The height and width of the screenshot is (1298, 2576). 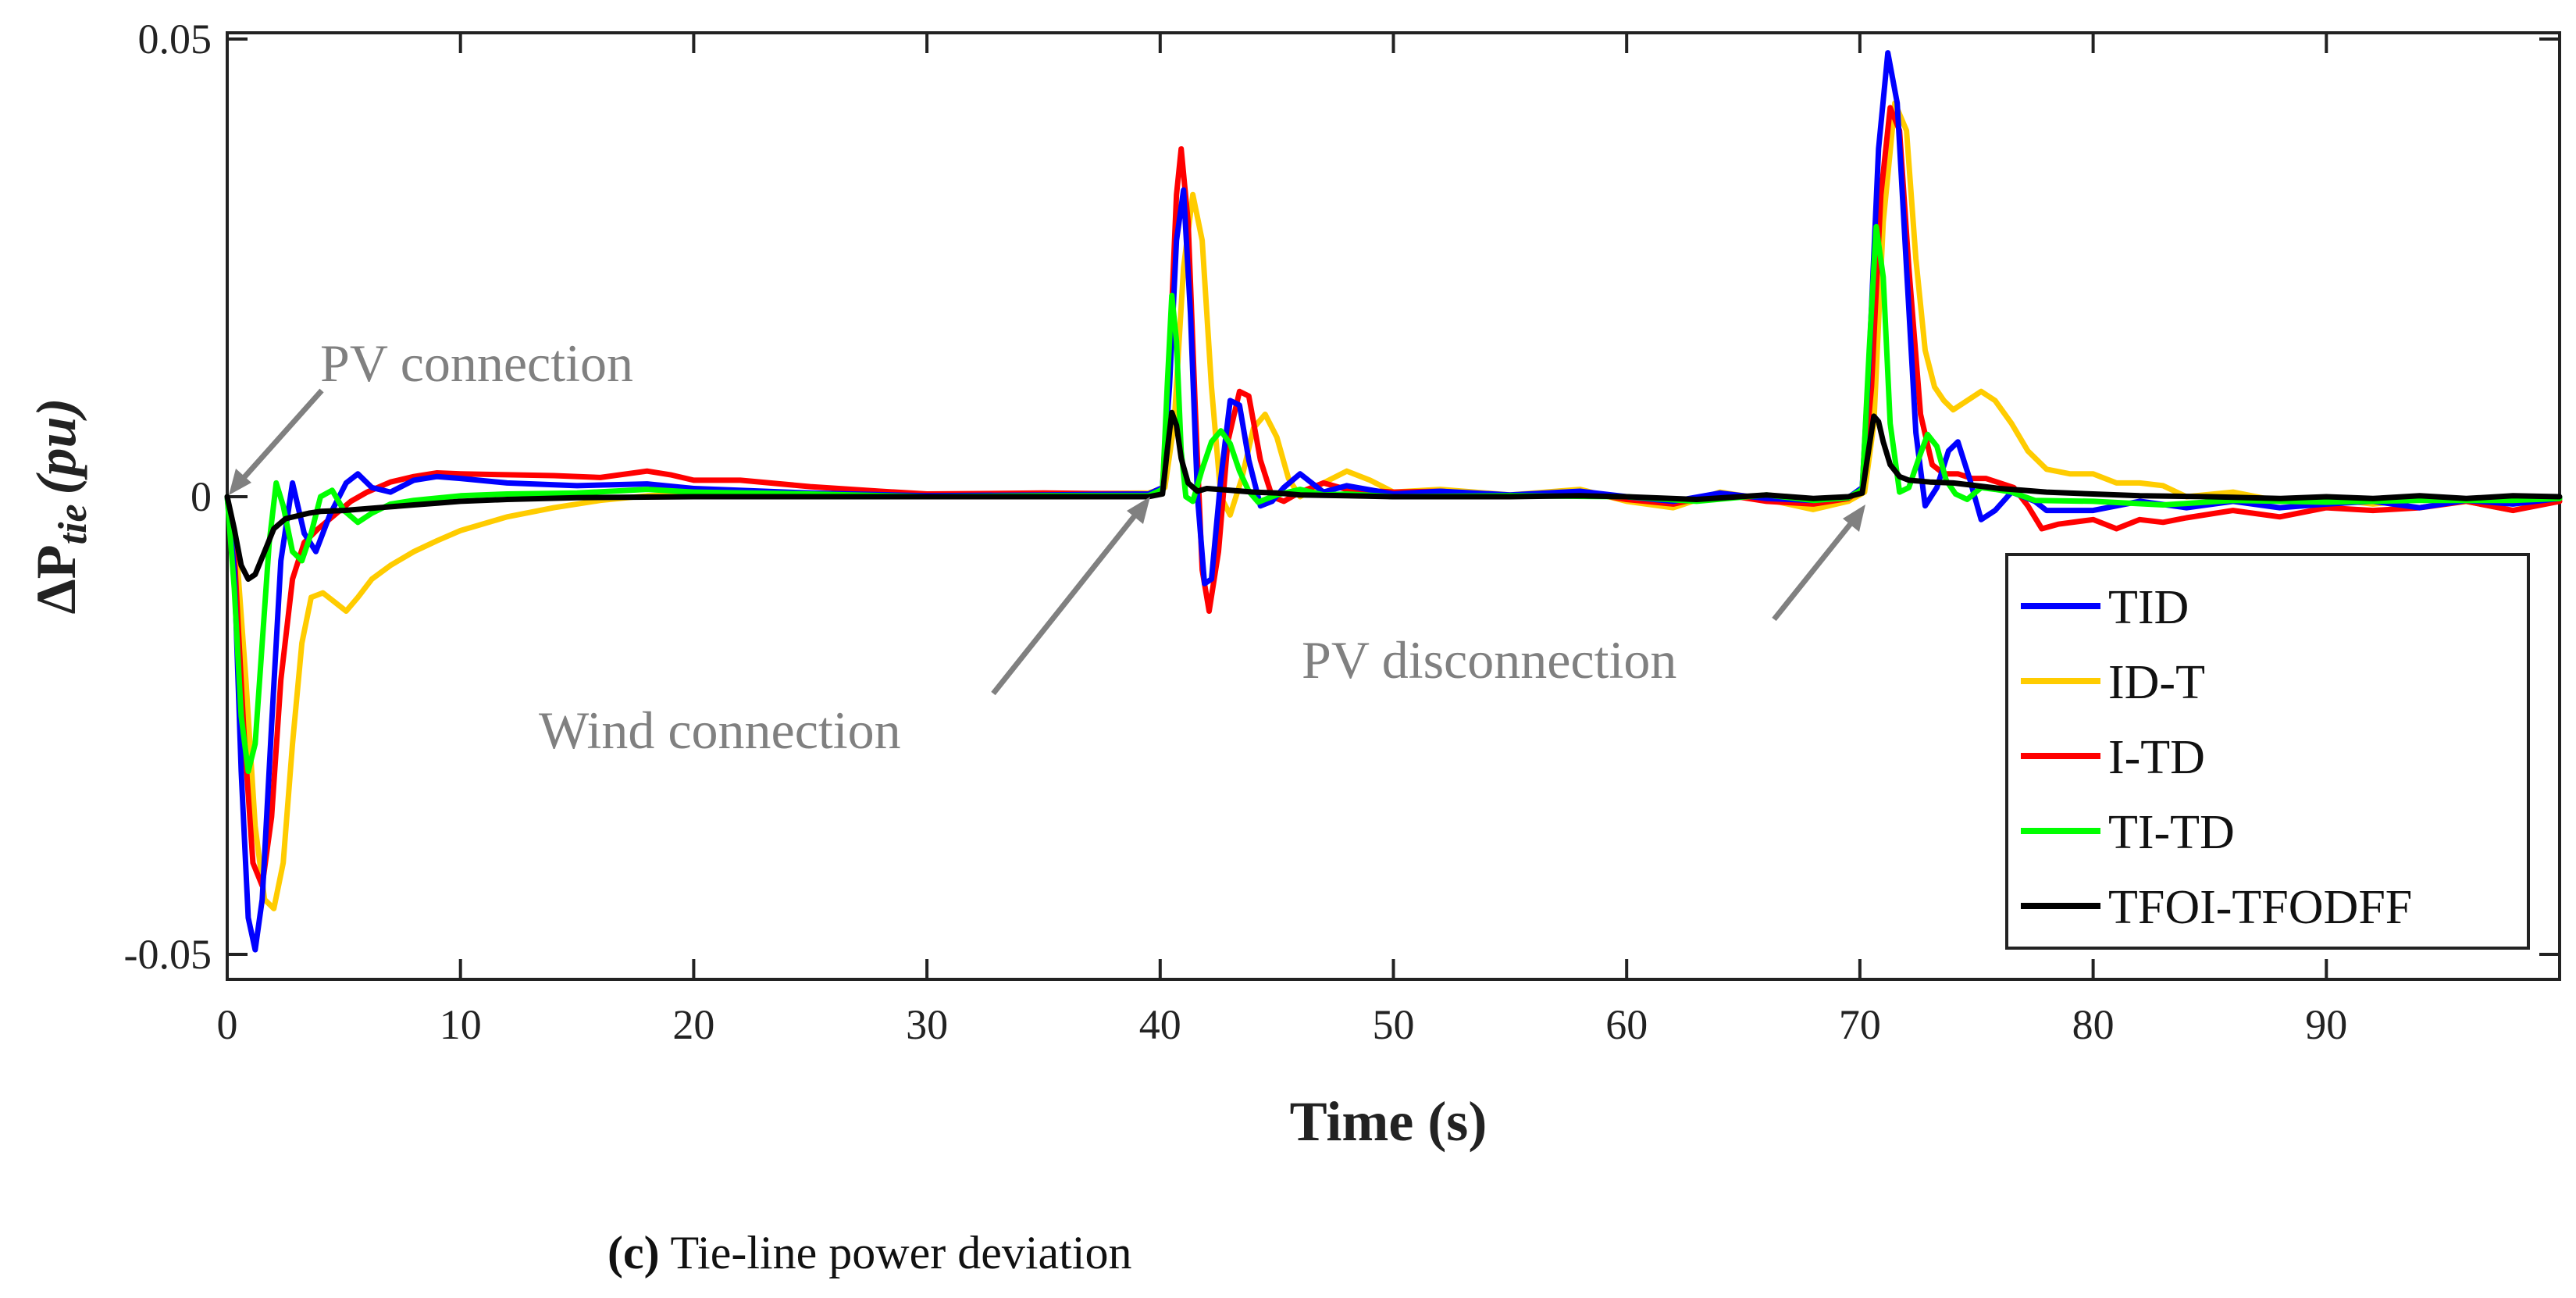 I want to click on annotation-wind-connection-label: Wind connection, so click(x=720, y=730).